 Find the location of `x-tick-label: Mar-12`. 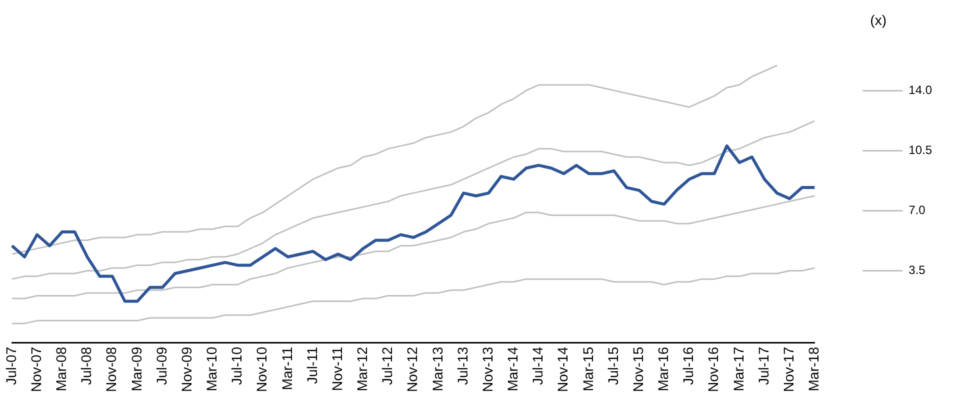

x-tick-label: Mar-12 is located at coordinates (362, 369).